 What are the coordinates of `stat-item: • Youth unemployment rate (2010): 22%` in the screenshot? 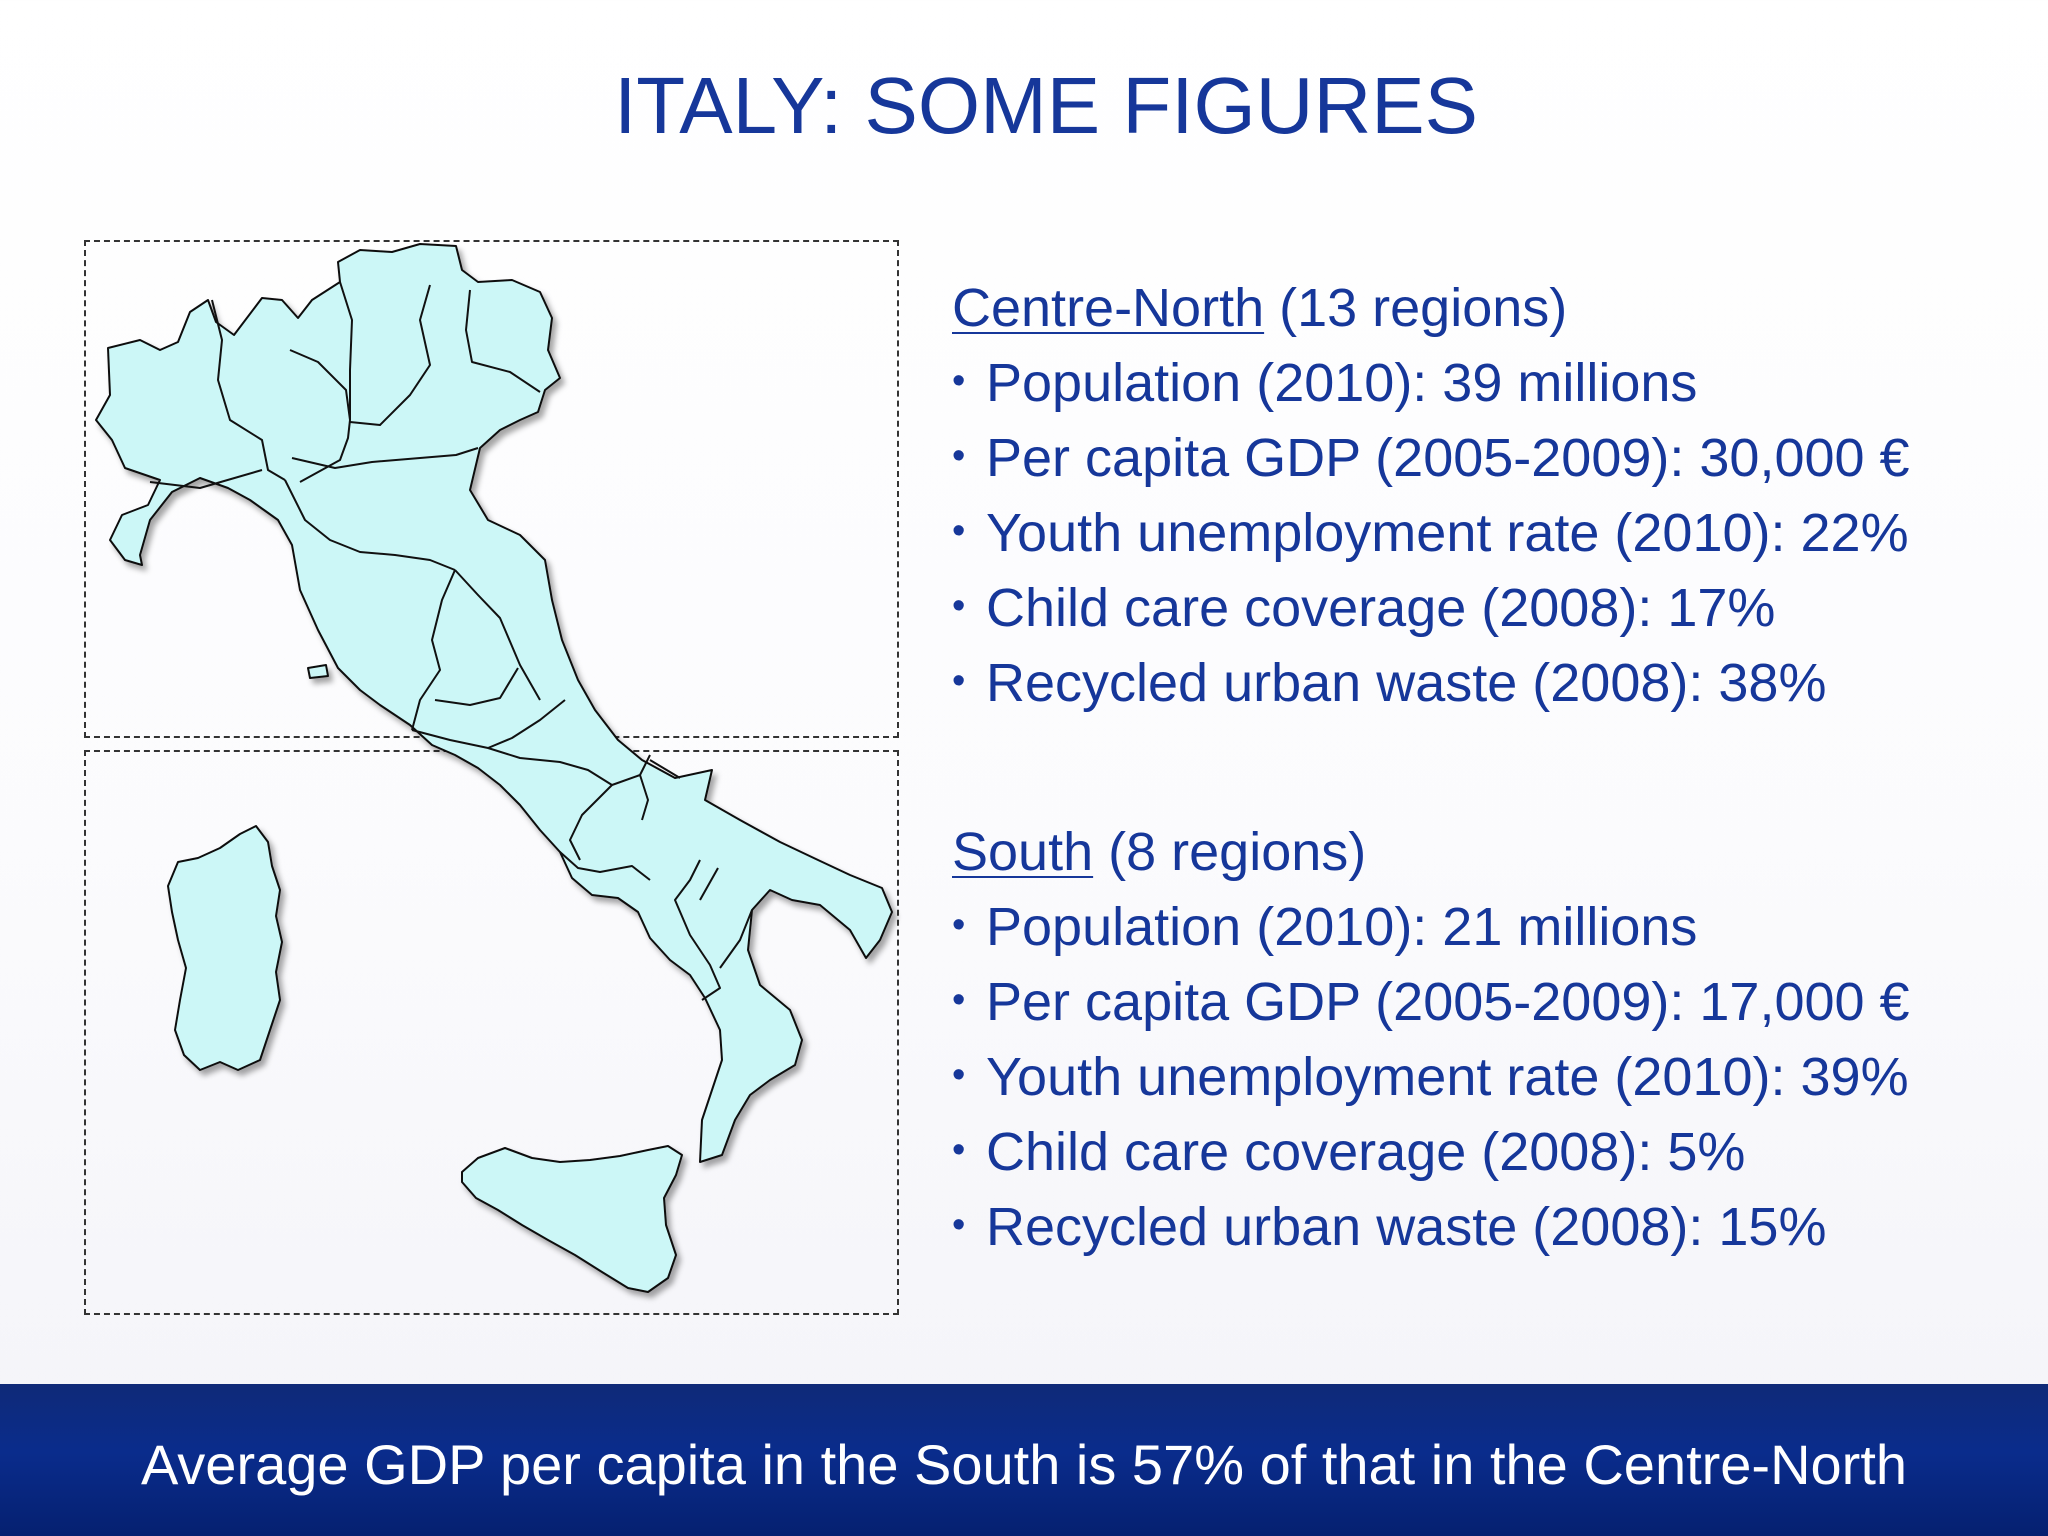 It's located at (1482, 533).